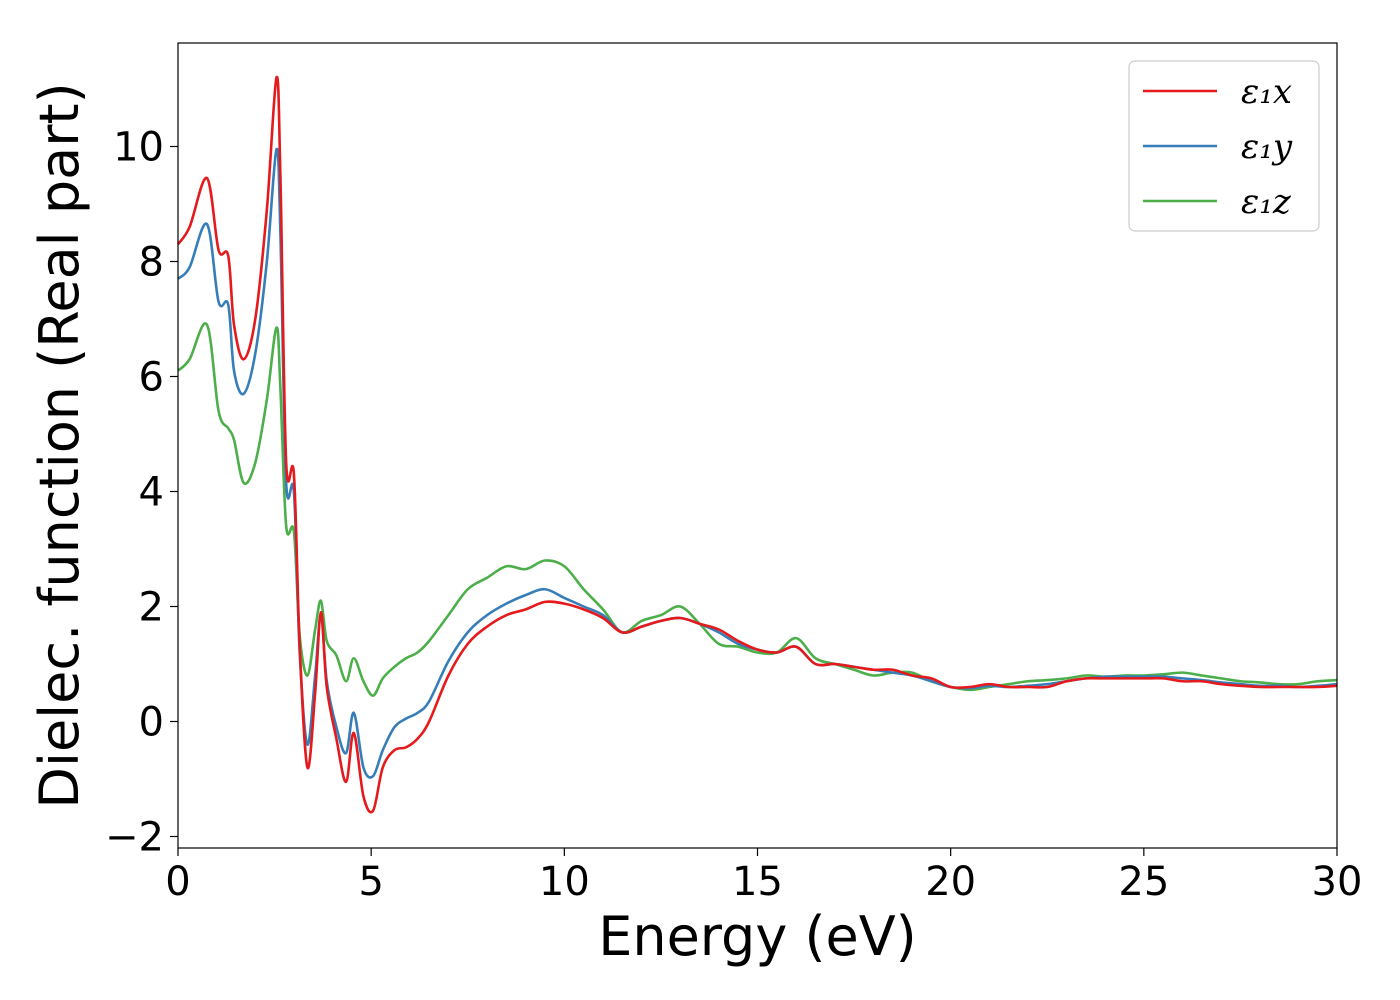  I want to click on y-tick-label: 4, so click(151, 493).